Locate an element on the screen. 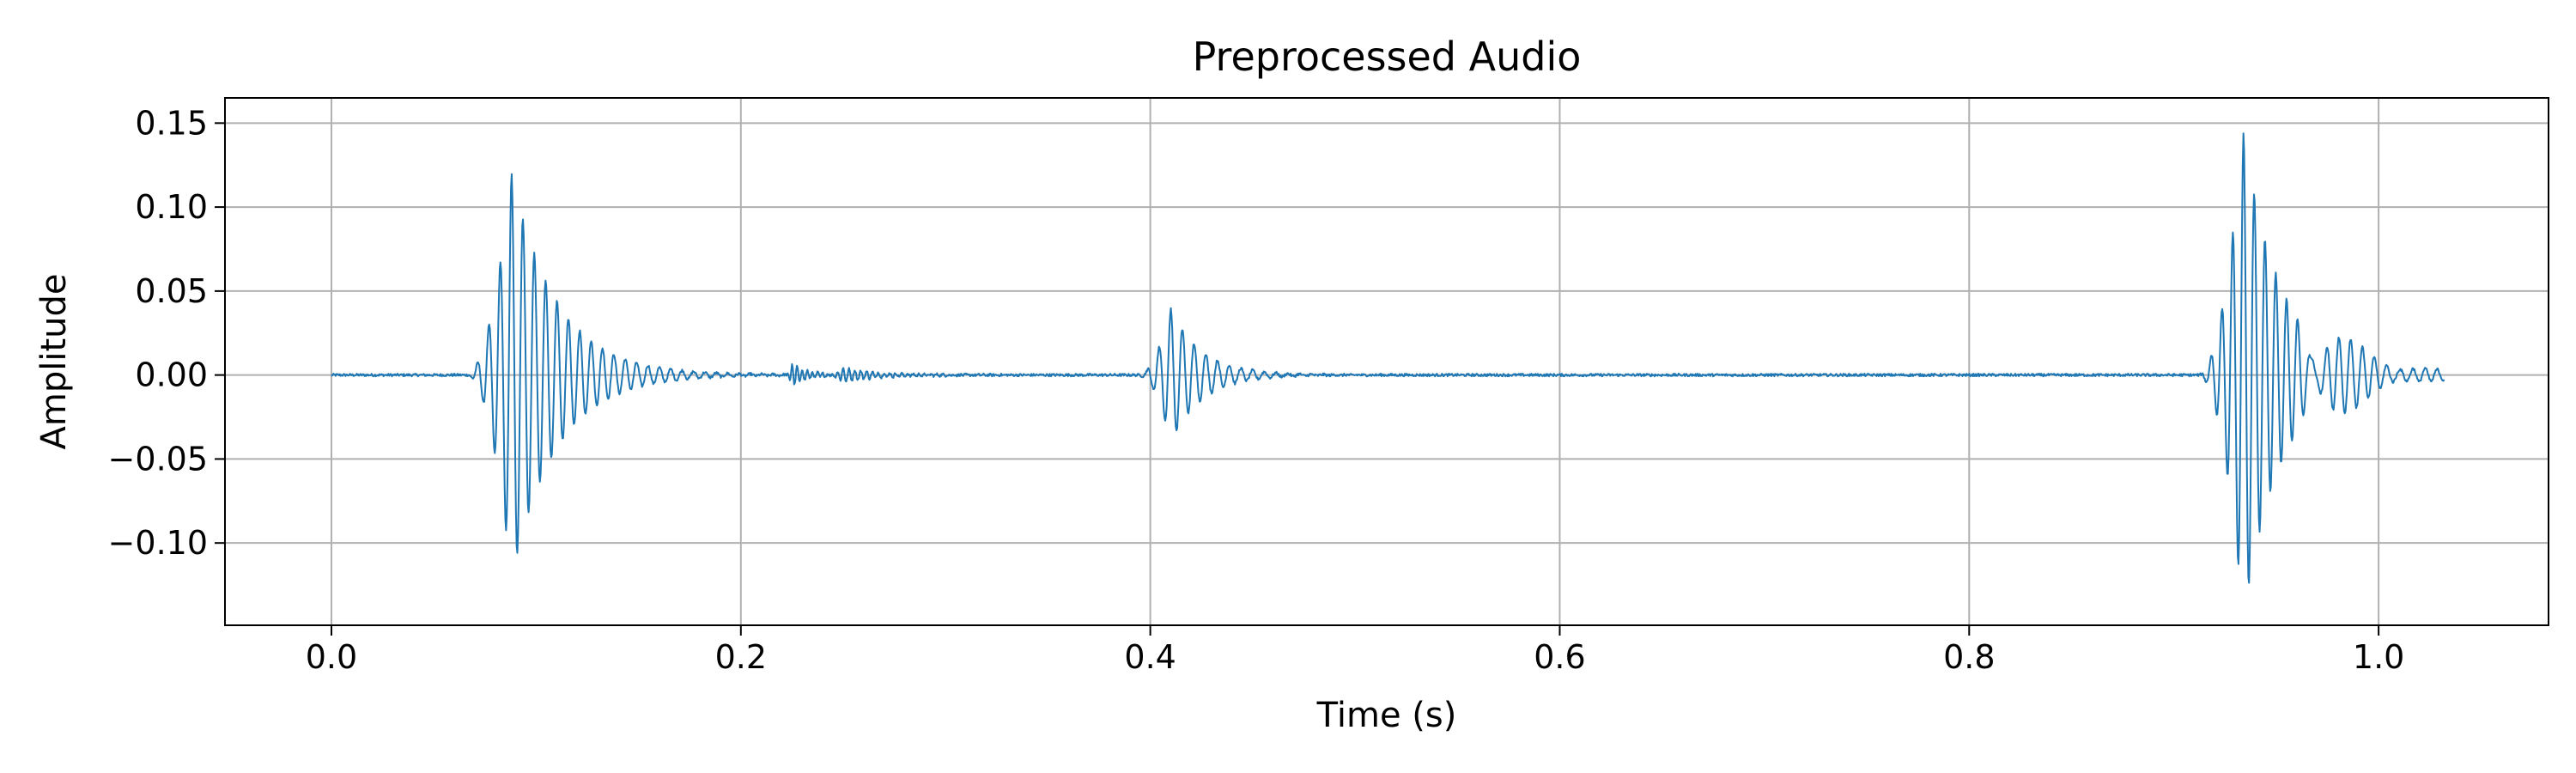 Image resolution: width=2576 pixels, height=773 pixels. y-tick-label: 0.15 is located at coordinates (171, 123).